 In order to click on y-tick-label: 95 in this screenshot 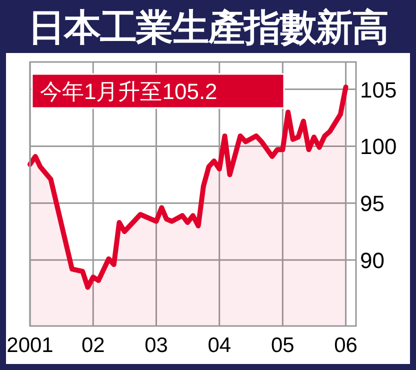, I will do `click(372, 203)`.